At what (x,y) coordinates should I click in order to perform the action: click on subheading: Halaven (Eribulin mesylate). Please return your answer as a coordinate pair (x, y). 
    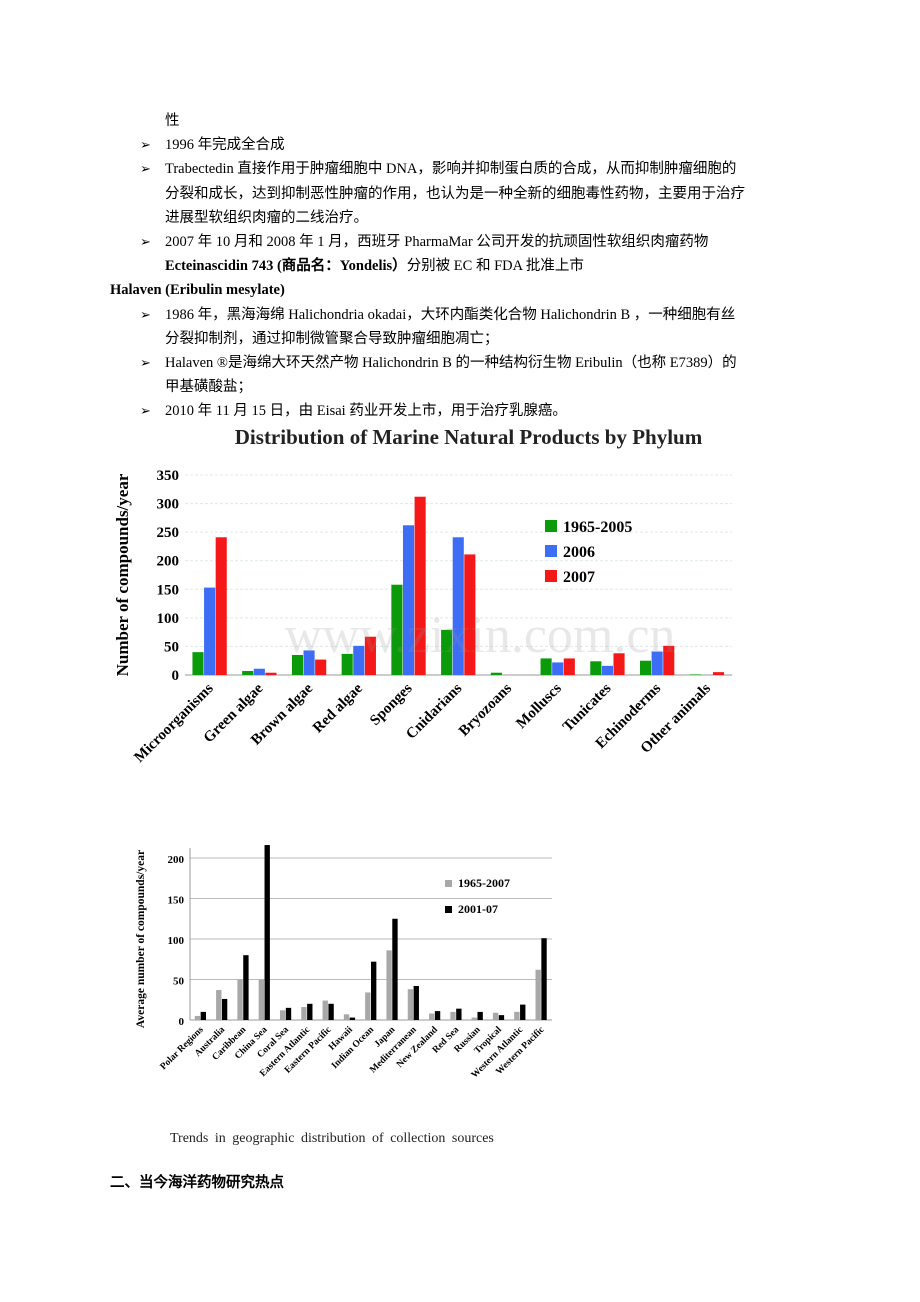
    Looking at the image, I should click on (197, 290).